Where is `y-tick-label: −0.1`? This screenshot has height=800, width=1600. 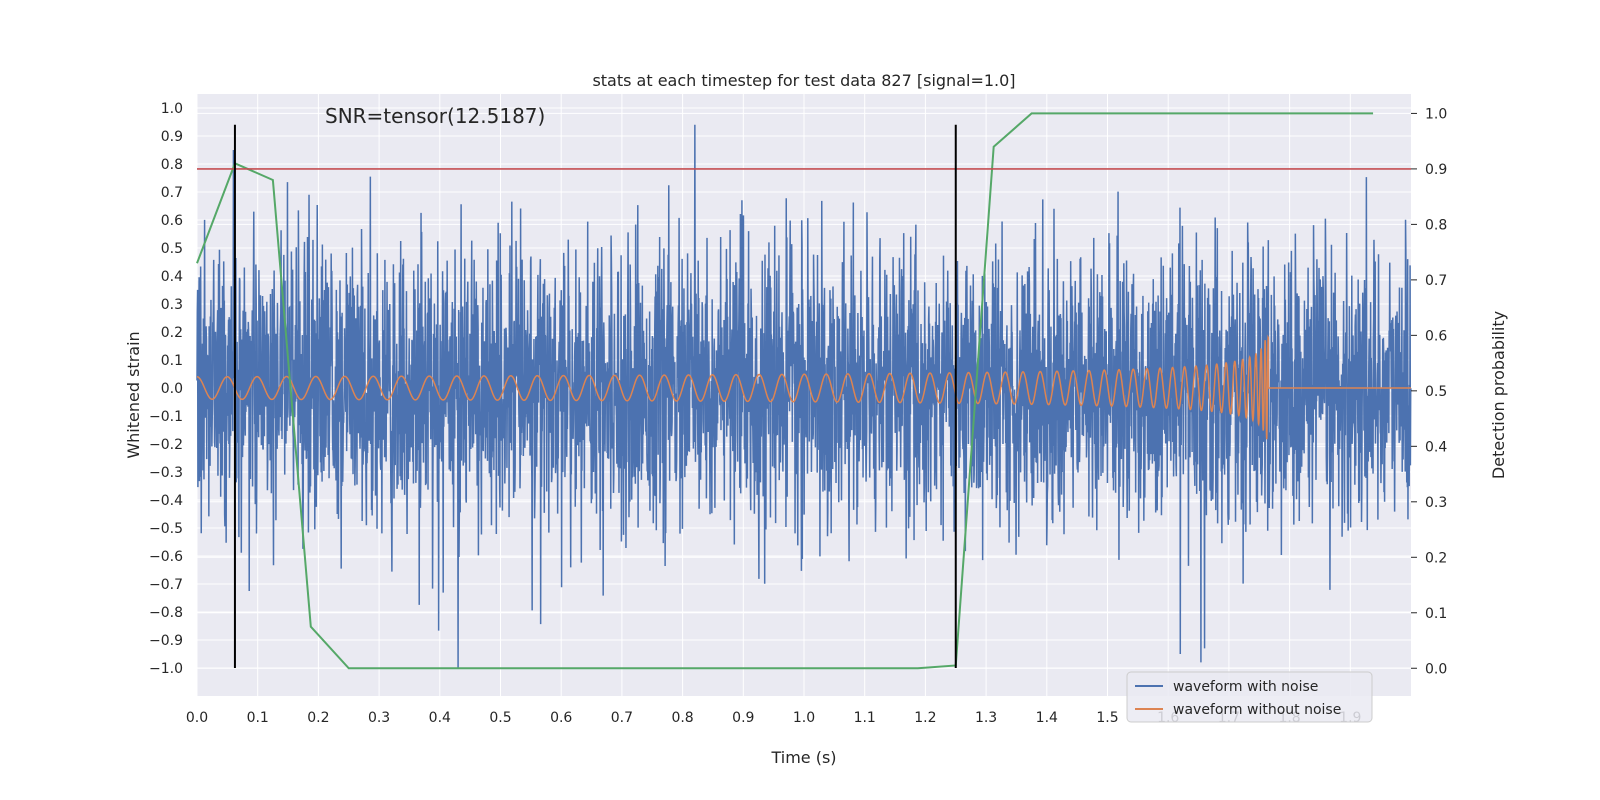 y-tick-label: −0.1 is located at coordinates (166, 417).